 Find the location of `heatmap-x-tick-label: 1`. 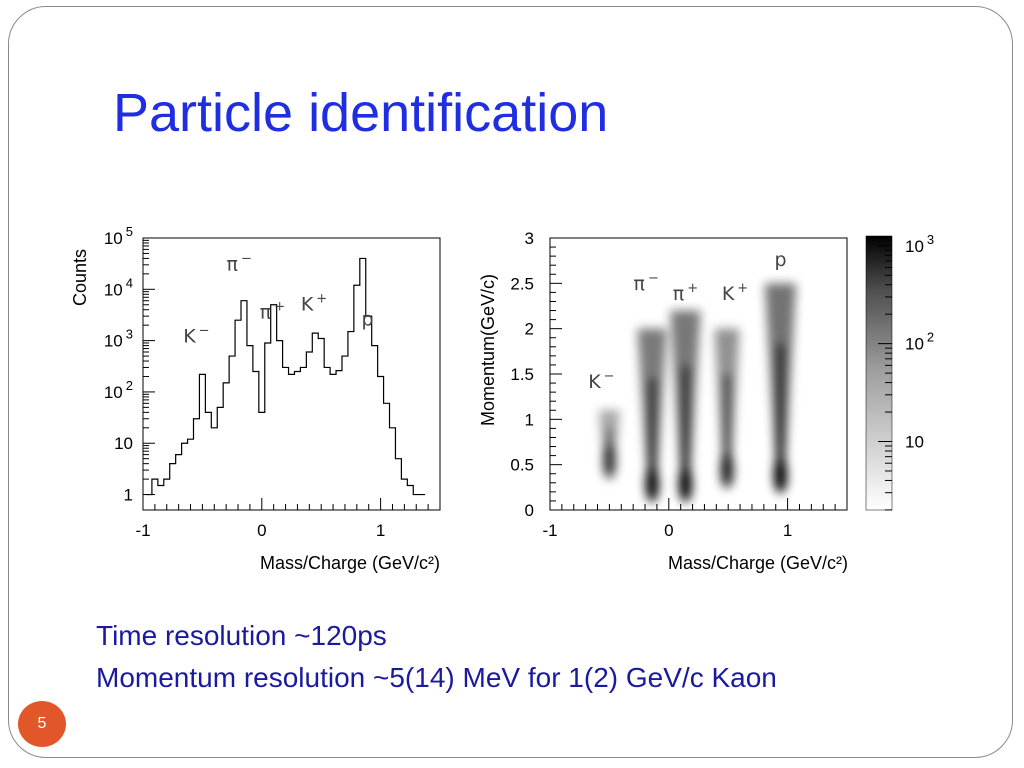

heatmap-x-tick-label: 1 is located at coordinates (787, 530).